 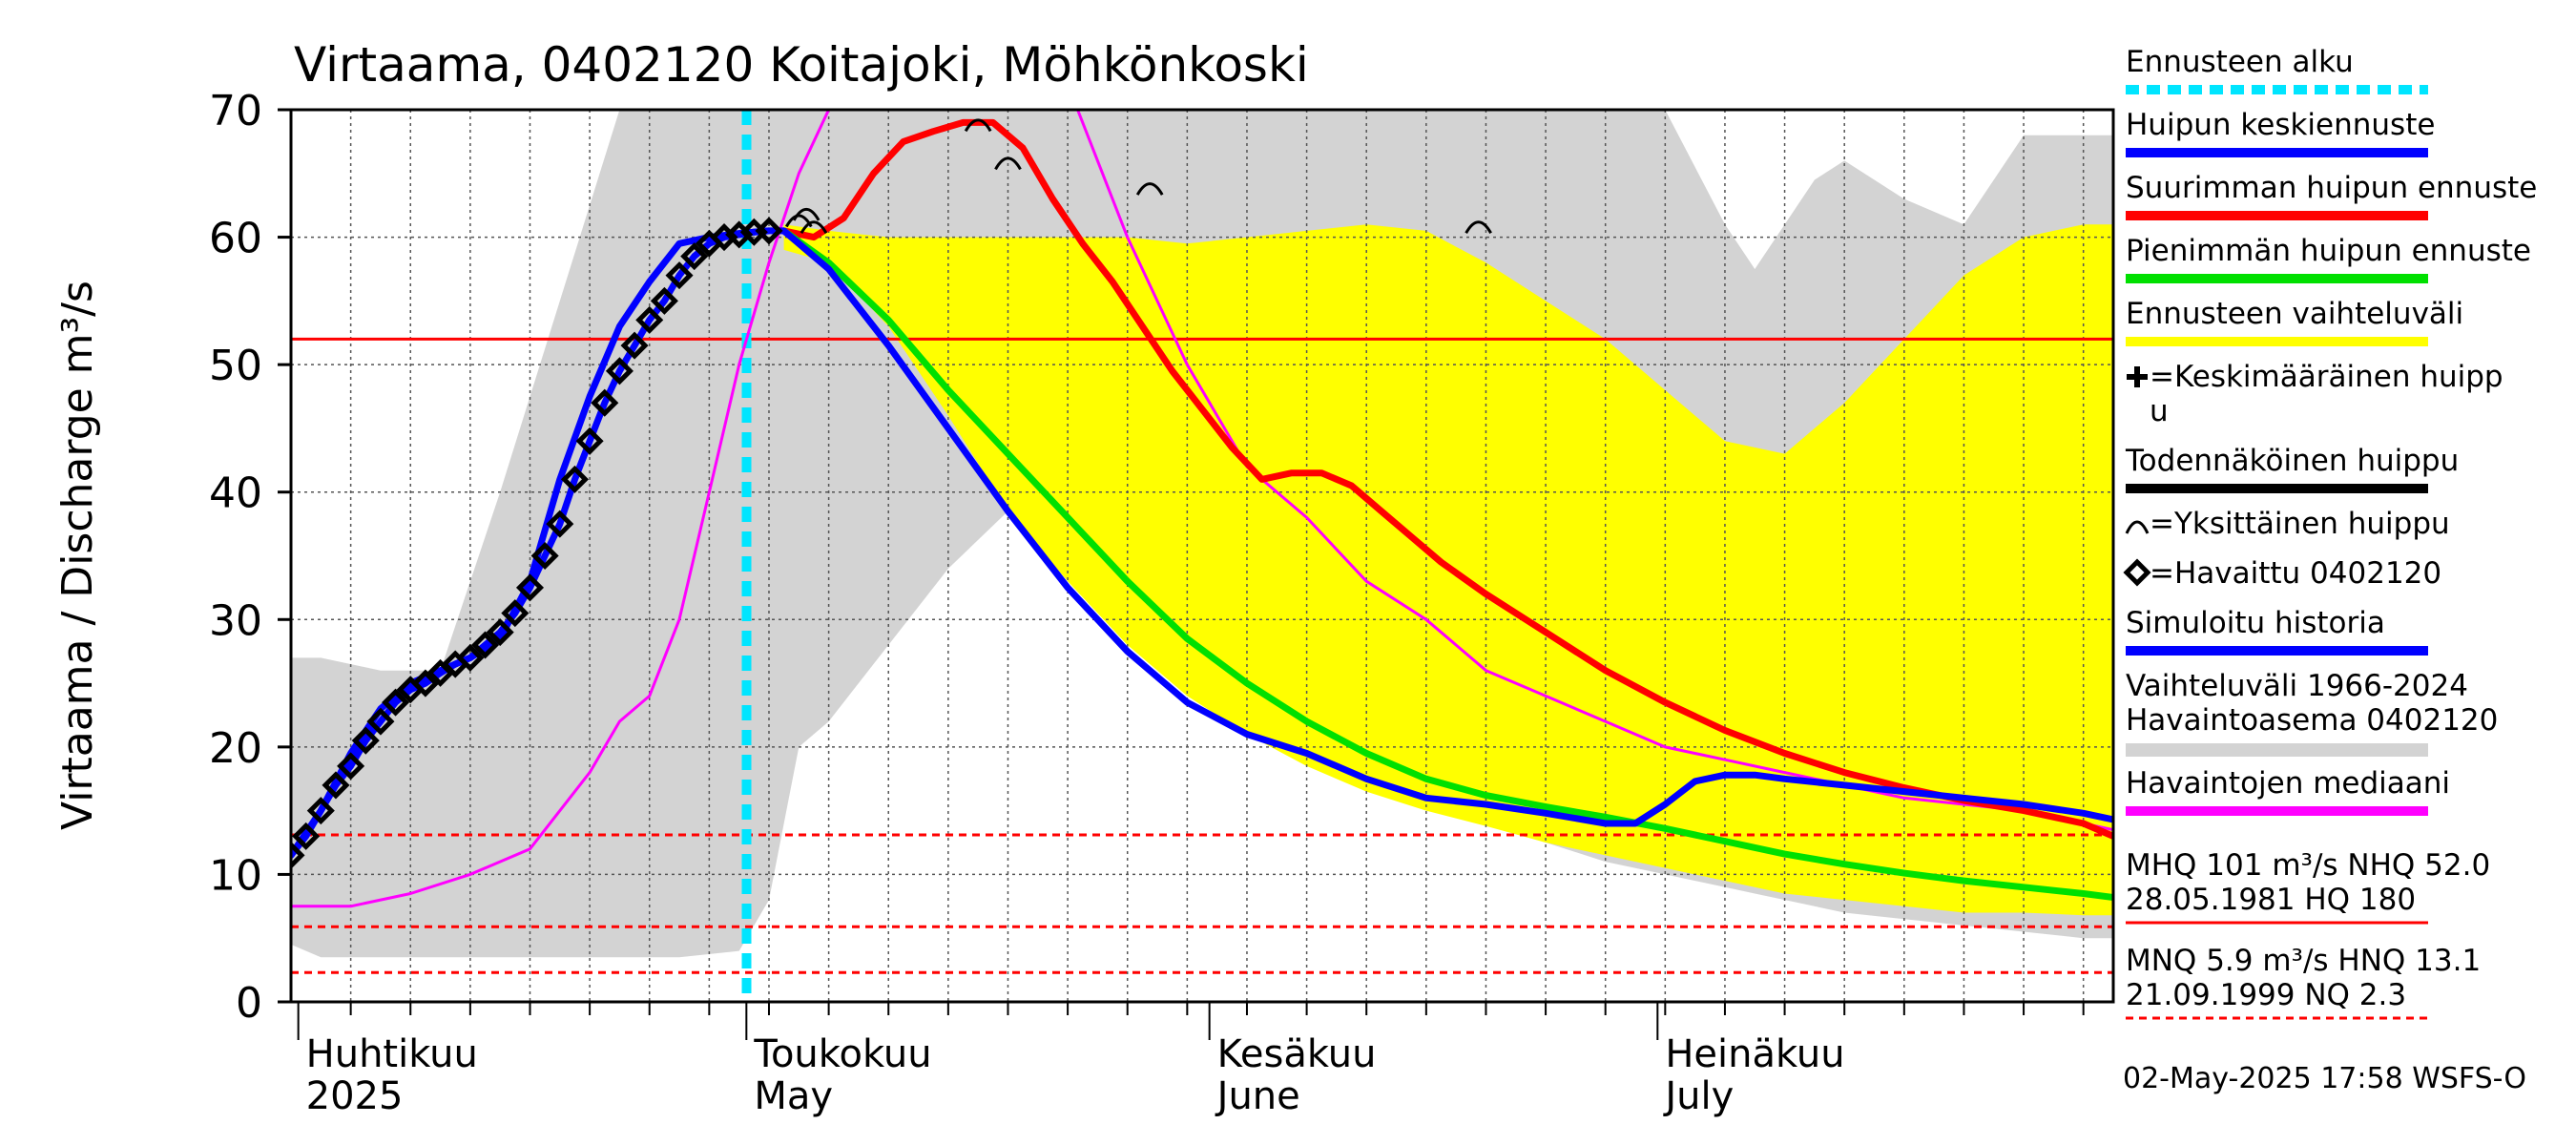 What do you see at coordinates (2303, 961) in the screenshot?
I see `stats-line: MNQ 5.9 m³/s HNQ 13.1` at bounding box center [2303, 961].